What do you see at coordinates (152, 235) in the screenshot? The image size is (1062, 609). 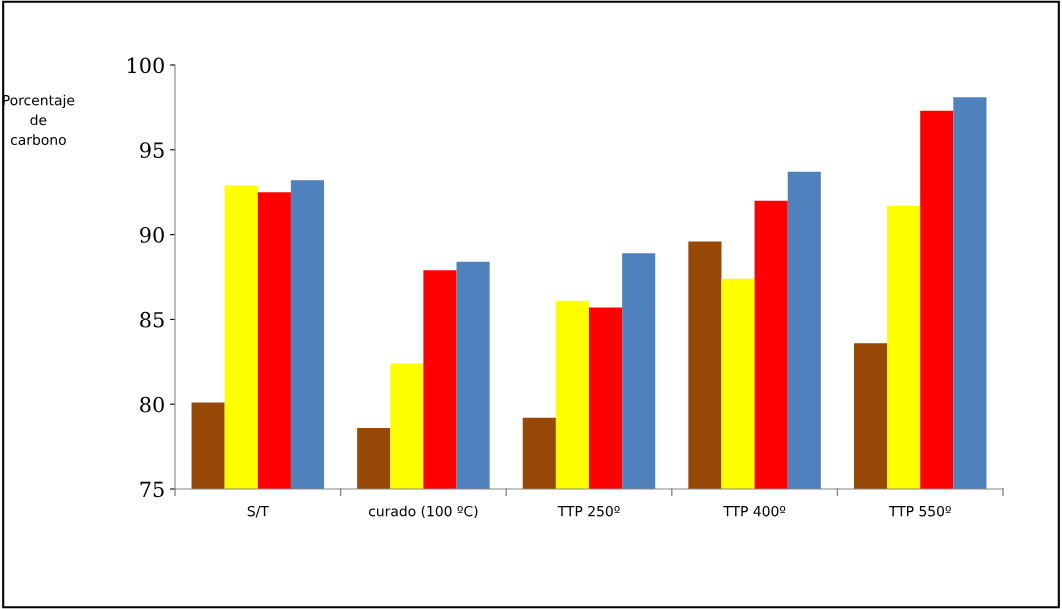 I see `y-tick-label: 90` at bounding box center [152, 235].